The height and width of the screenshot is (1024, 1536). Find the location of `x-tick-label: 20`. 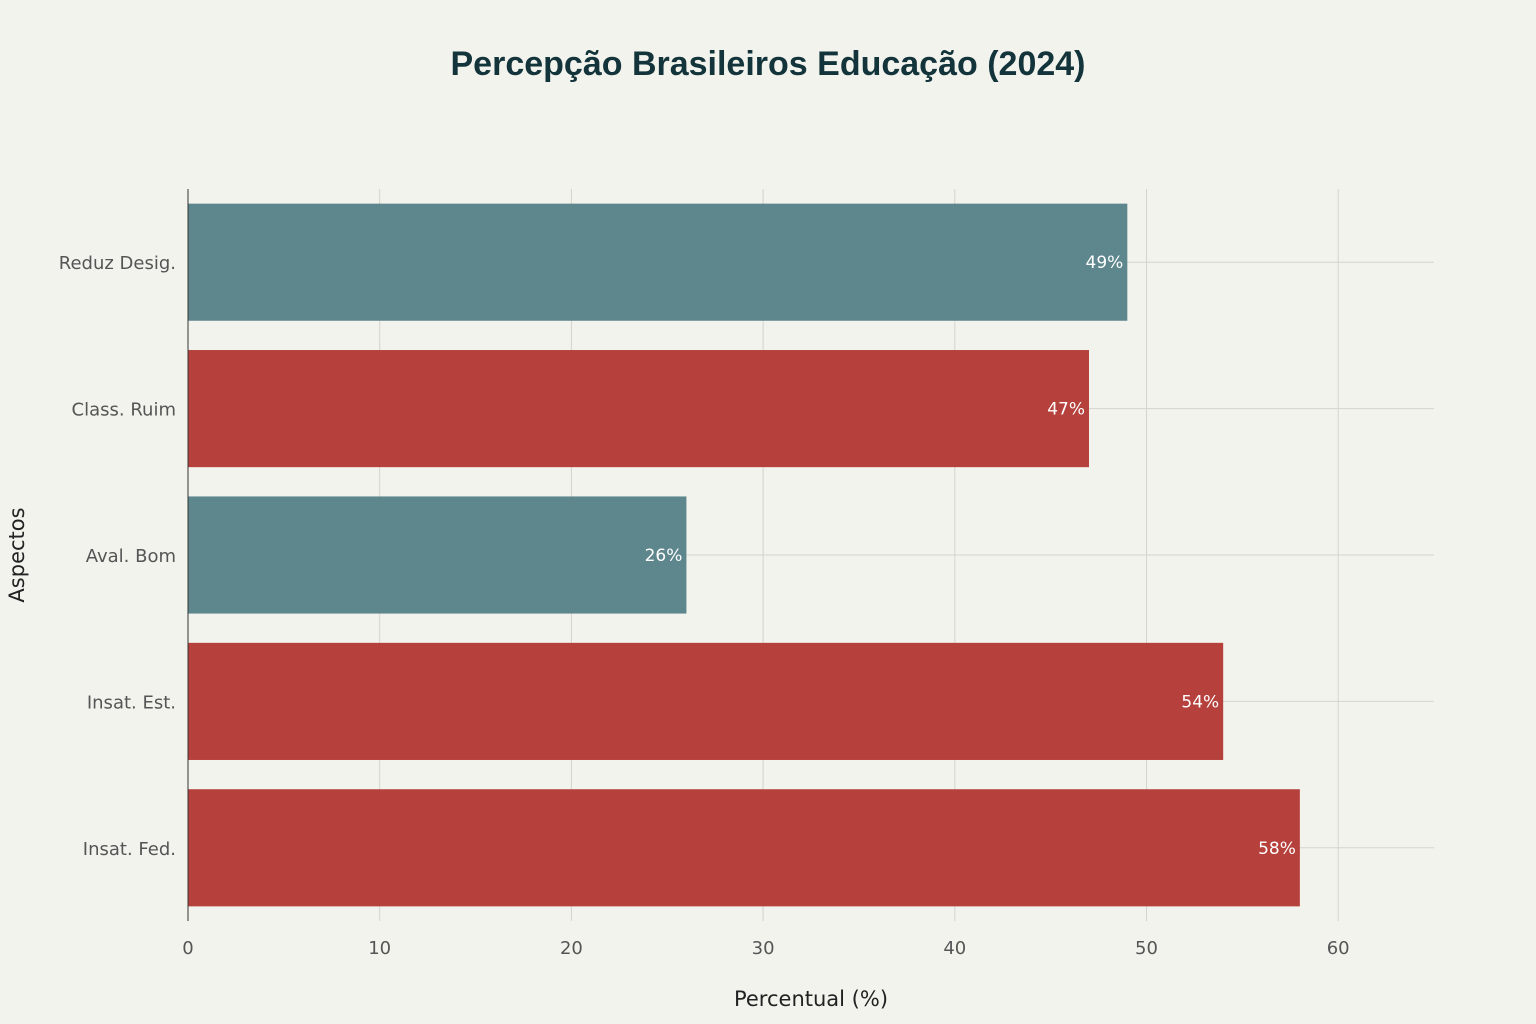

x-tick-label: 20 is located at coordinates (571, 948).